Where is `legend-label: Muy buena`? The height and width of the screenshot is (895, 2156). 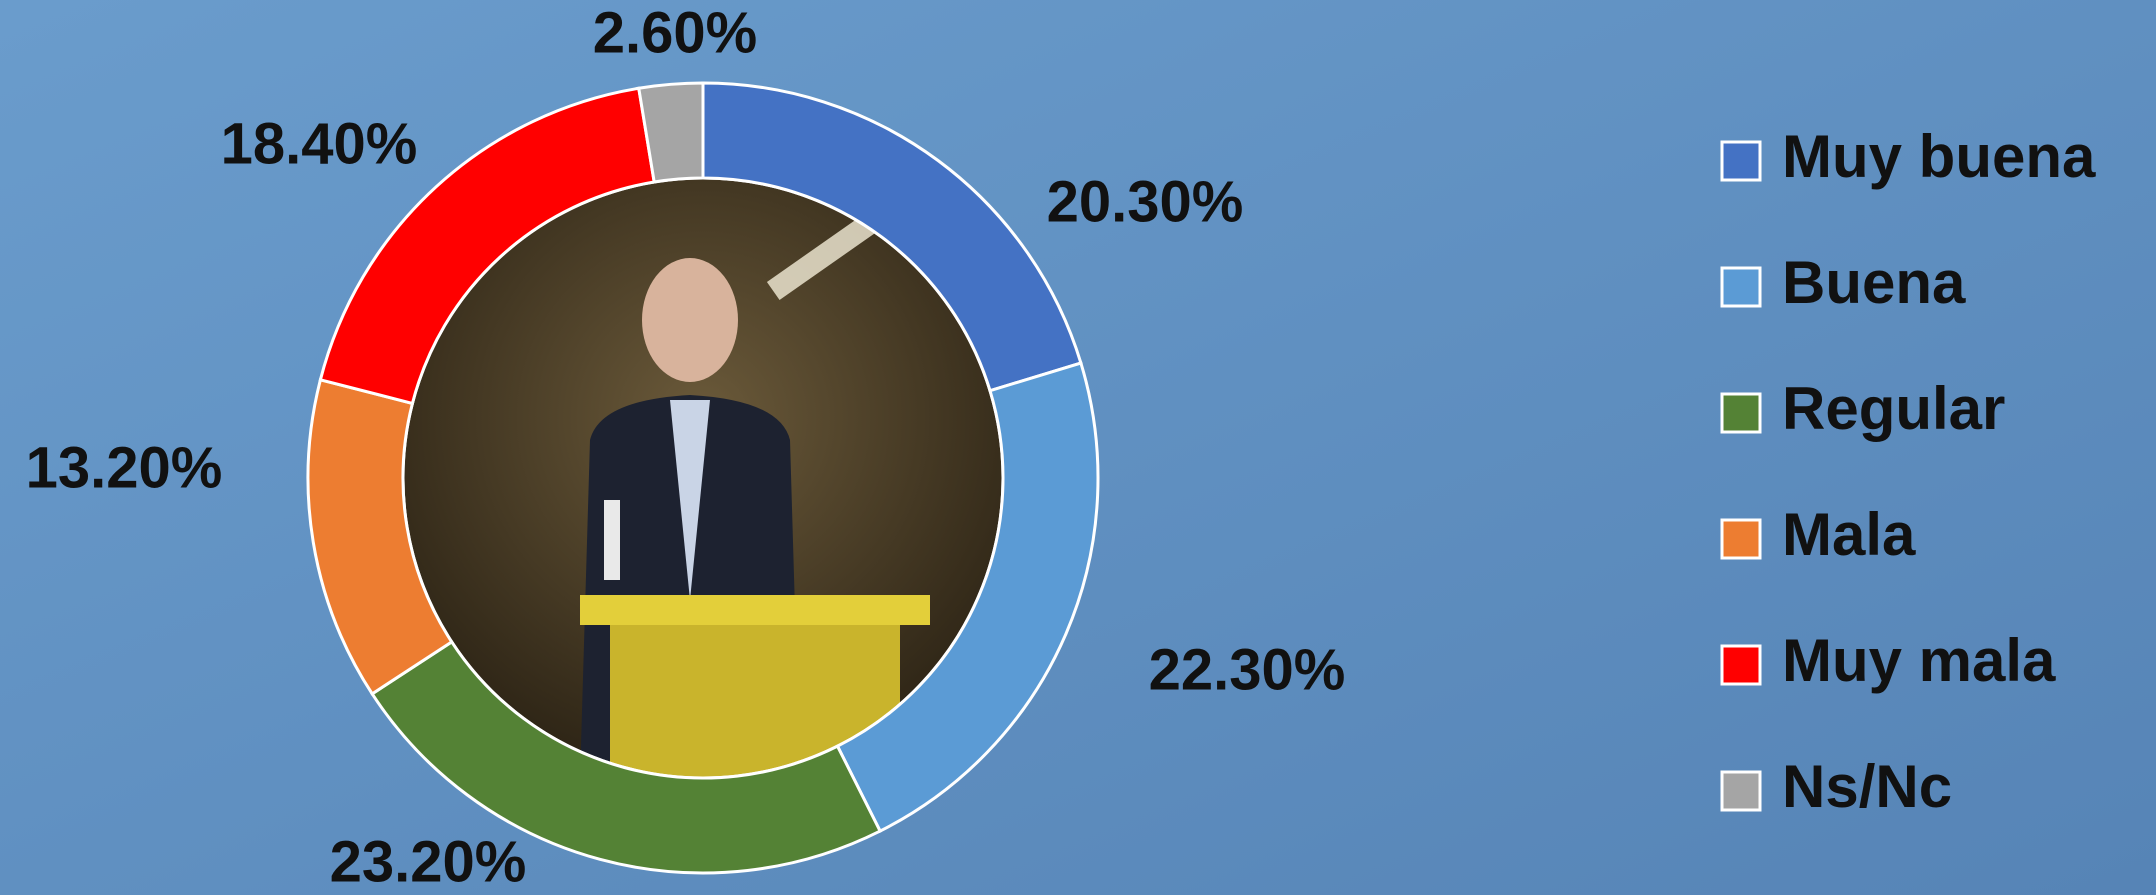 legend-label: Muy buena is located at coordinates (1939, 156).